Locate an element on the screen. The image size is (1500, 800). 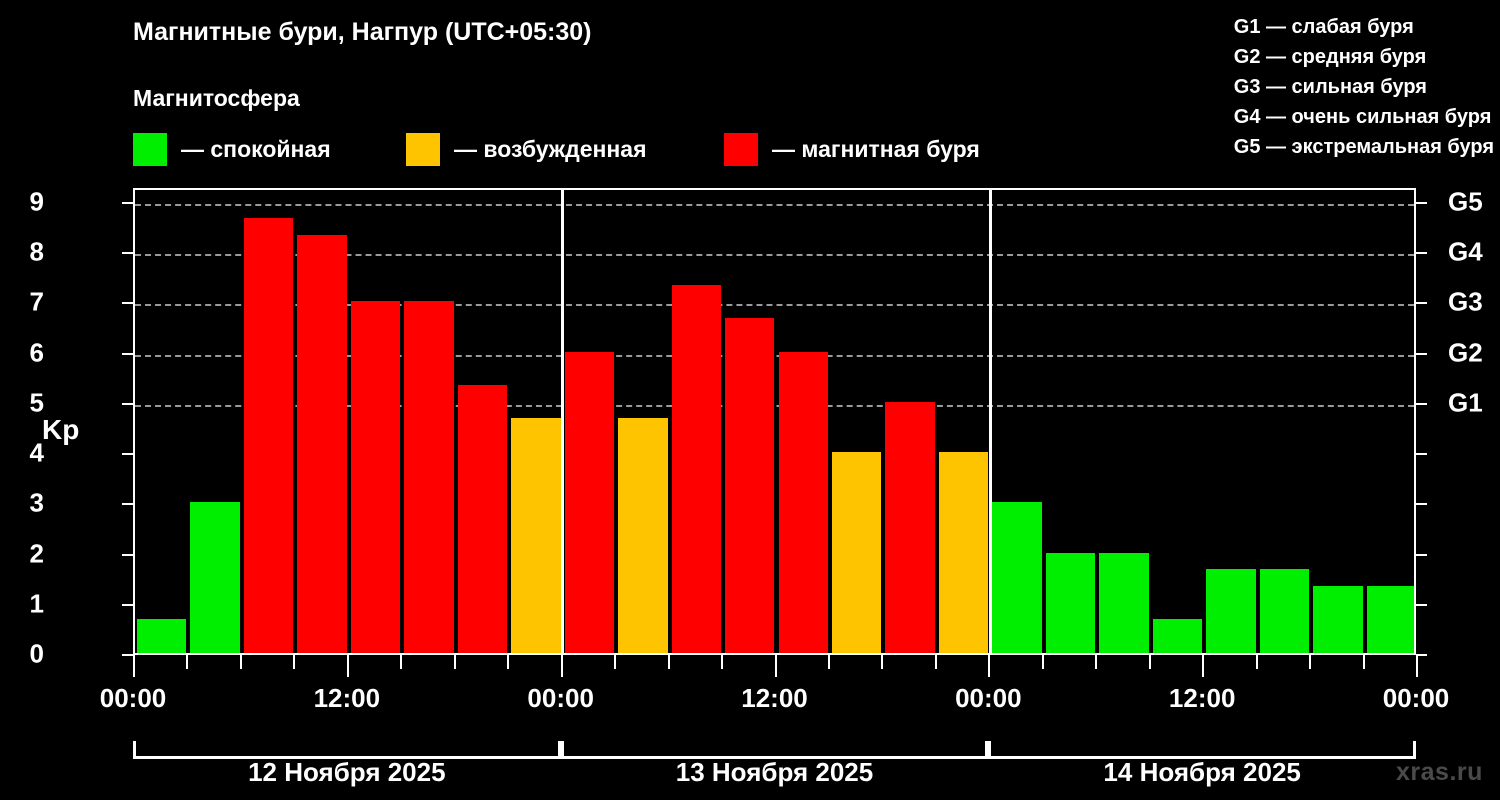
x-tick-label-10: 12:00 is located at coordinates (1202, 698).